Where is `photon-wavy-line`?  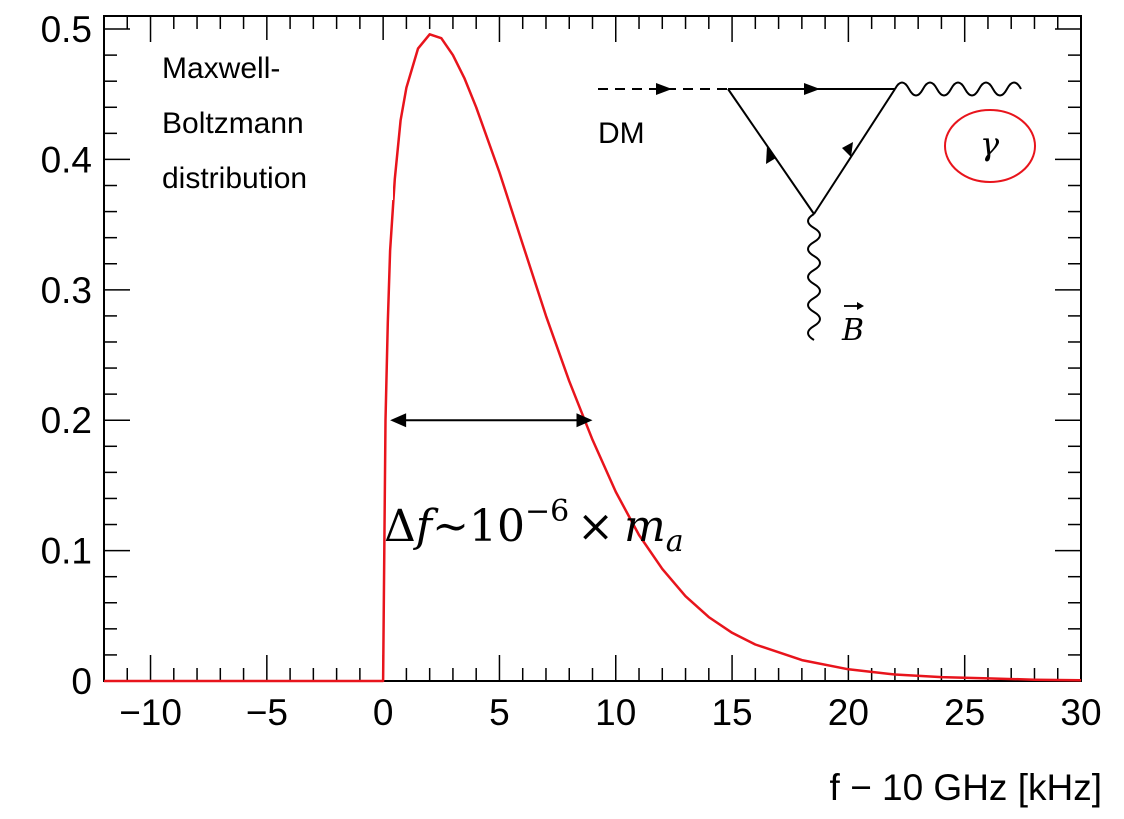
photon-wavy-line is located at coordinates (958, 89).